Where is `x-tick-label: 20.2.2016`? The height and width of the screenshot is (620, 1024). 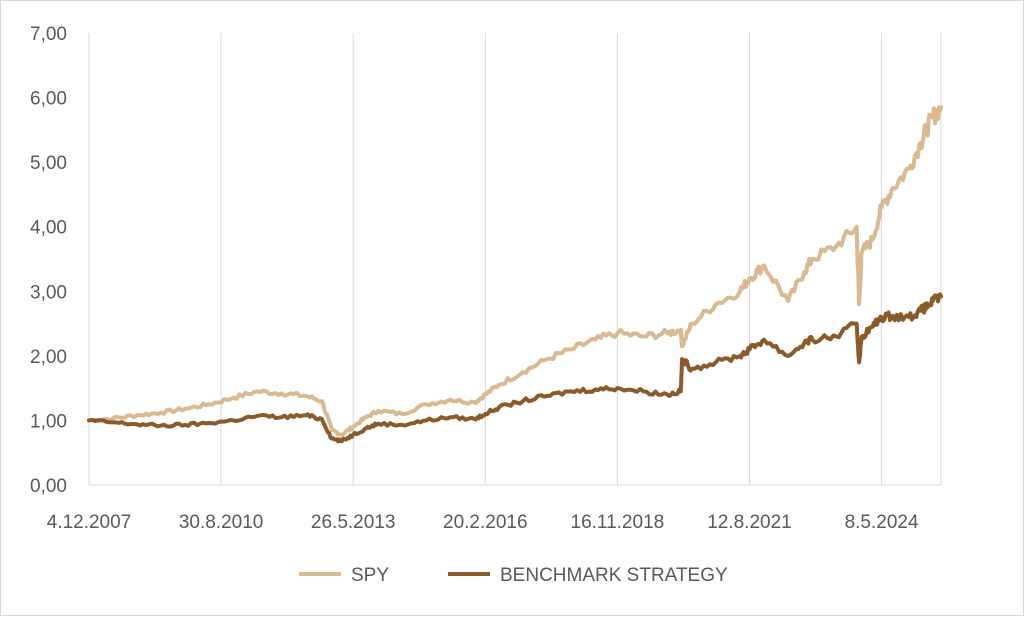 x-tick-label: 20.2.2016 is located at coordinates (485, 522).